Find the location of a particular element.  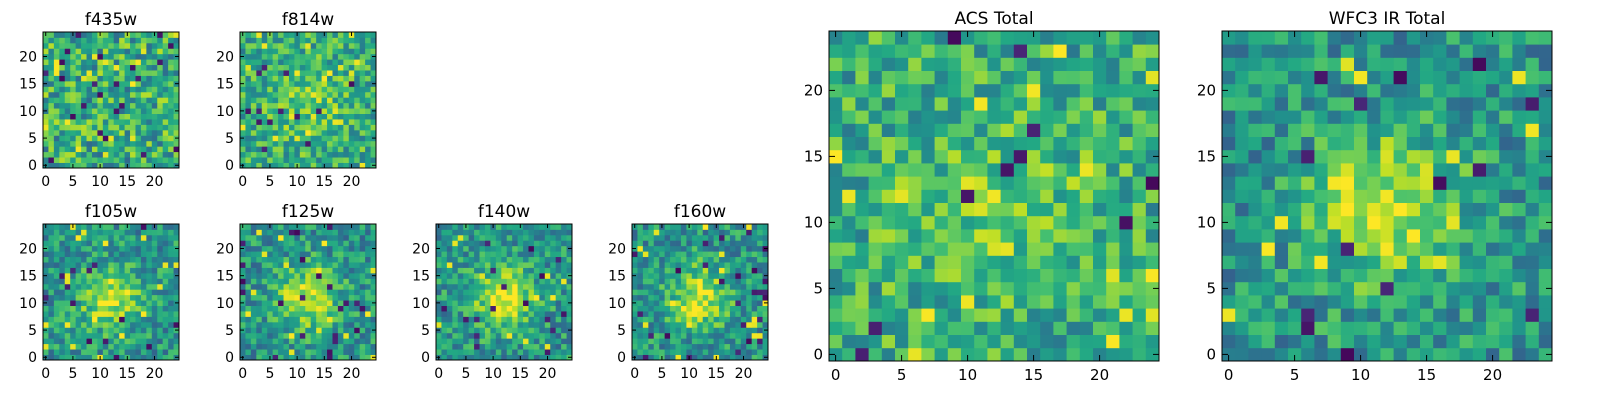

x-tick-label: 5 is located at coordinates (661, 374).